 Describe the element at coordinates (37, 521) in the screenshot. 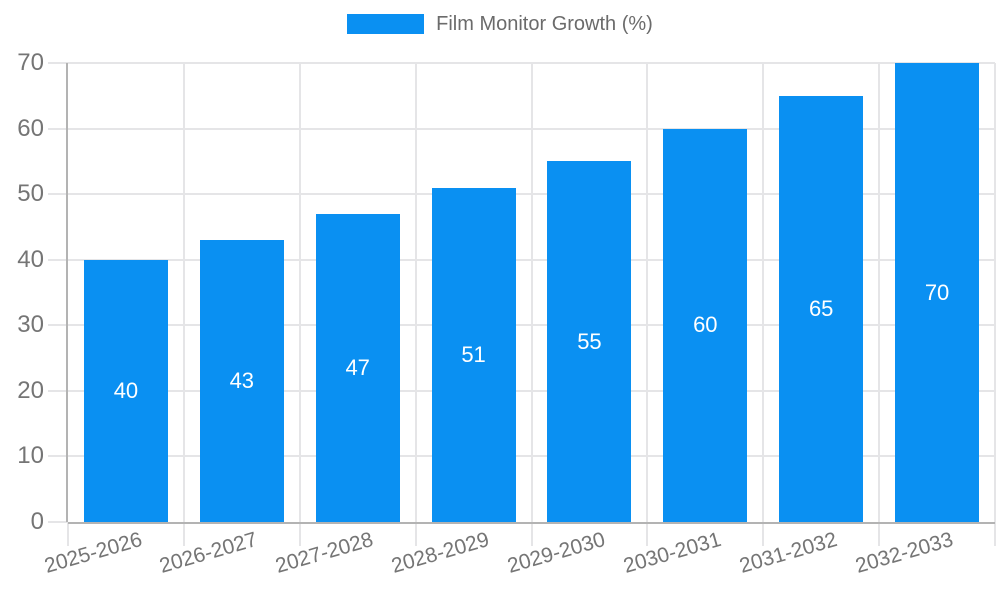

I see `y-axis-label: 0` at that location.